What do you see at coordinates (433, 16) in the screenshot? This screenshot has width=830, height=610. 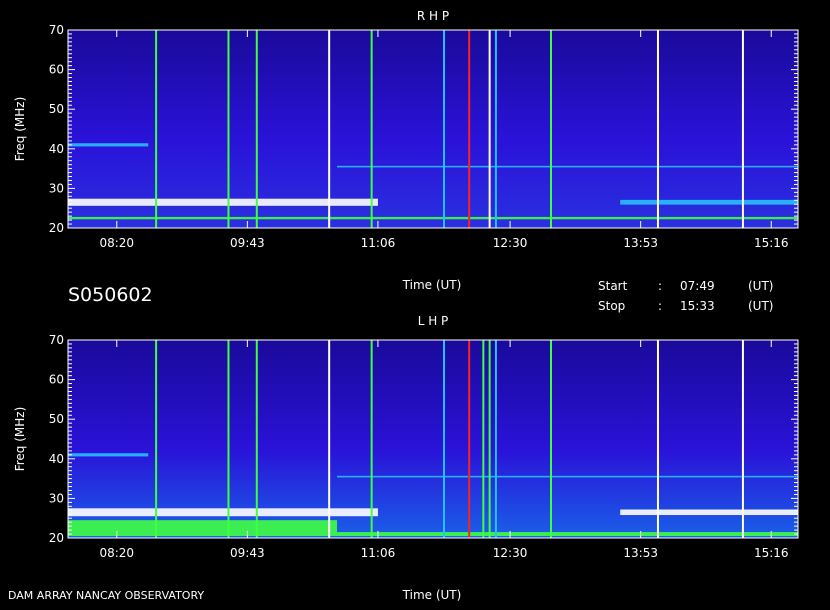 I see `panel-title: R H P` at bounding box center [433, 16].